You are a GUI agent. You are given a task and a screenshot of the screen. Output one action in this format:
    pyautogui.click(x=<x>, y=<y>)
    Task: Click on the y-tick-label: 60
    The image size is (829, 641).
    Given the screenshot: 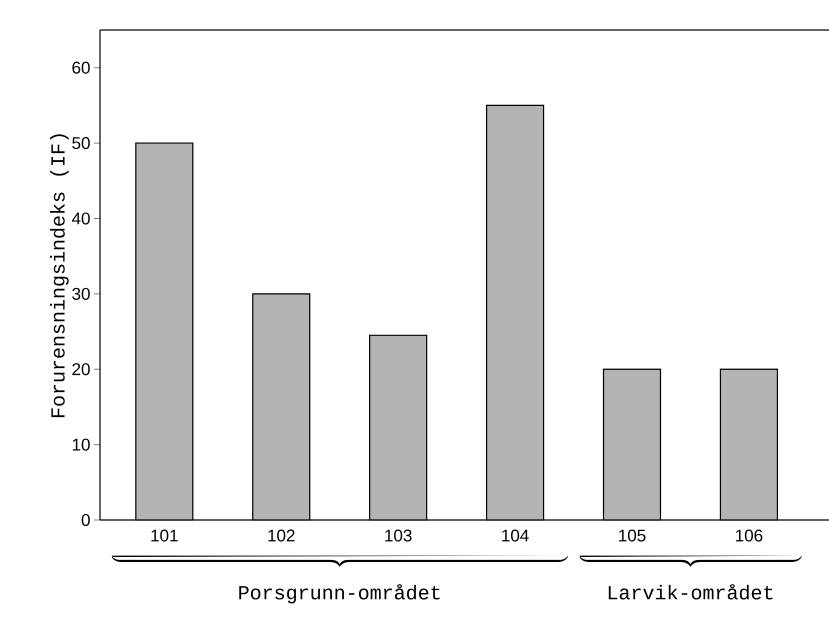 What is the action you would take?
    pyautogui.click(x=81, y=68)
    